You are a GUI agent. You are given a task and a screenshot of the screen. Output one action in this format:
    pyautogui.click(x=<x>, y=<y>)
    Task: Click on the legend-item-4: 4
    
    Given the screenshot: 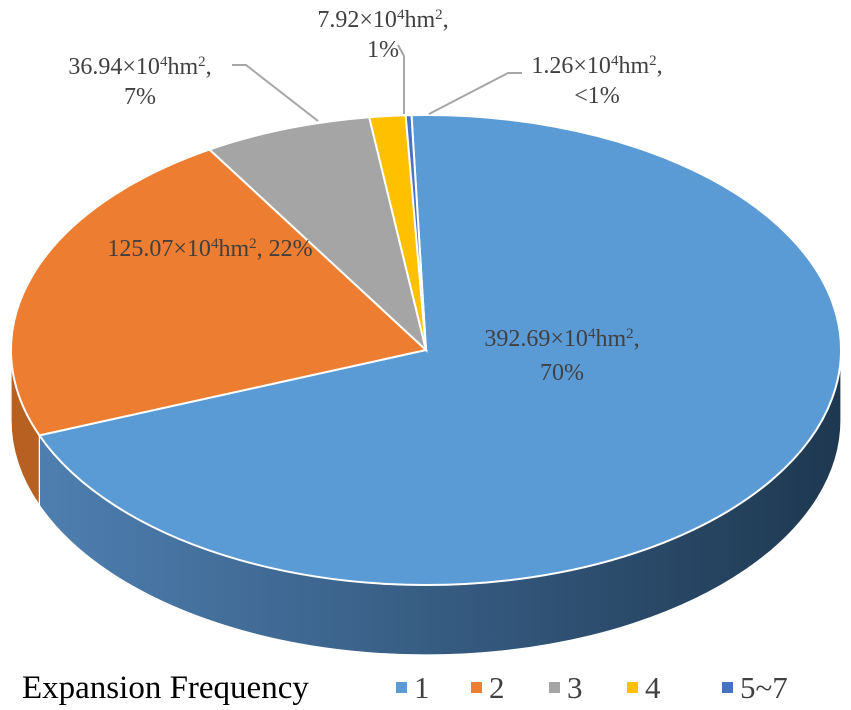 What is the action you would take?
    pyautogui.click(x=644, y=687)
    